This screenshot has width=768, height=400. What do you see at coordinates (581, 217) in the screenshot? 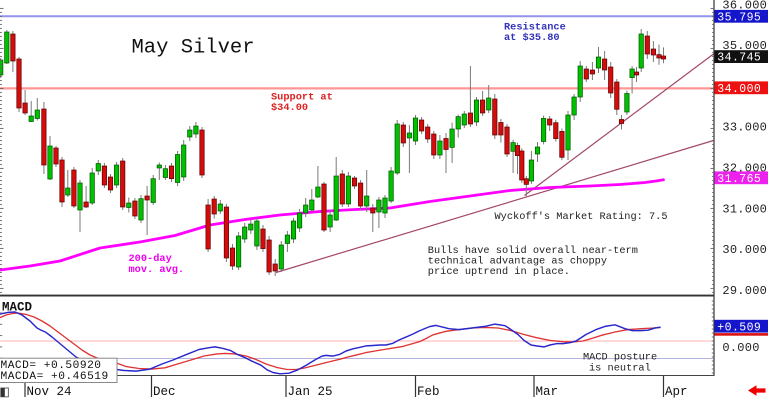
I see `svg-text: Wyckoff's Market Rating: 7.5` at bounding box center [581, 217].